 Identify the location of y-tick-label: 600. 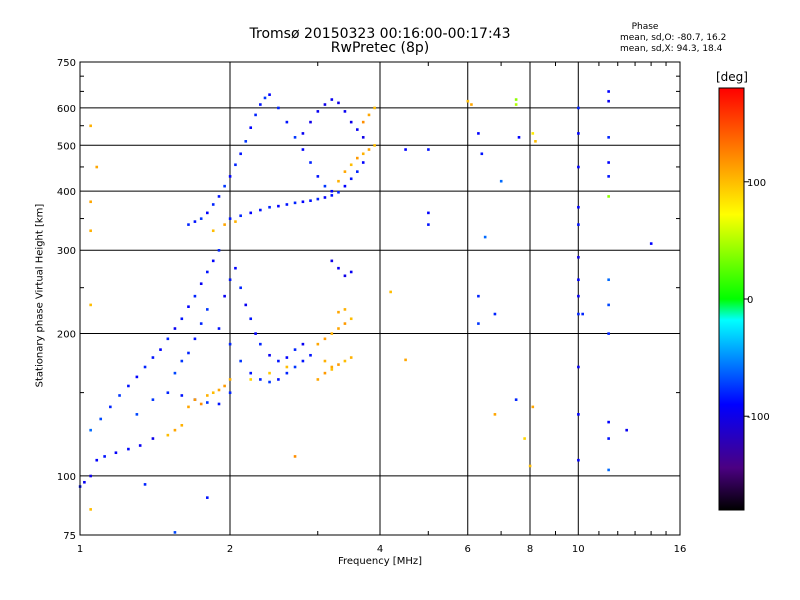
(66, 109).